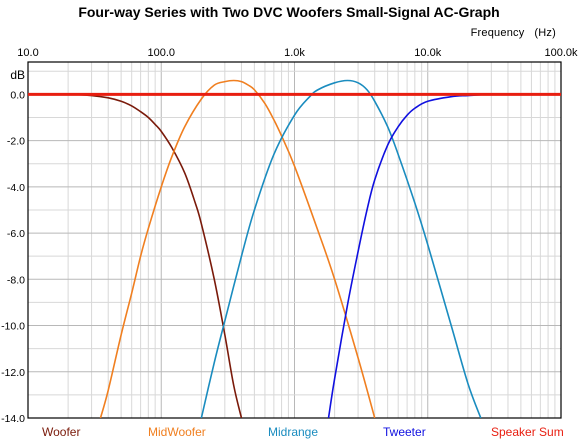 Image resolution: width=578 pixels, height=440 pixels. I want to click on legend-tweeter: Tweeter, so click(404, 432).